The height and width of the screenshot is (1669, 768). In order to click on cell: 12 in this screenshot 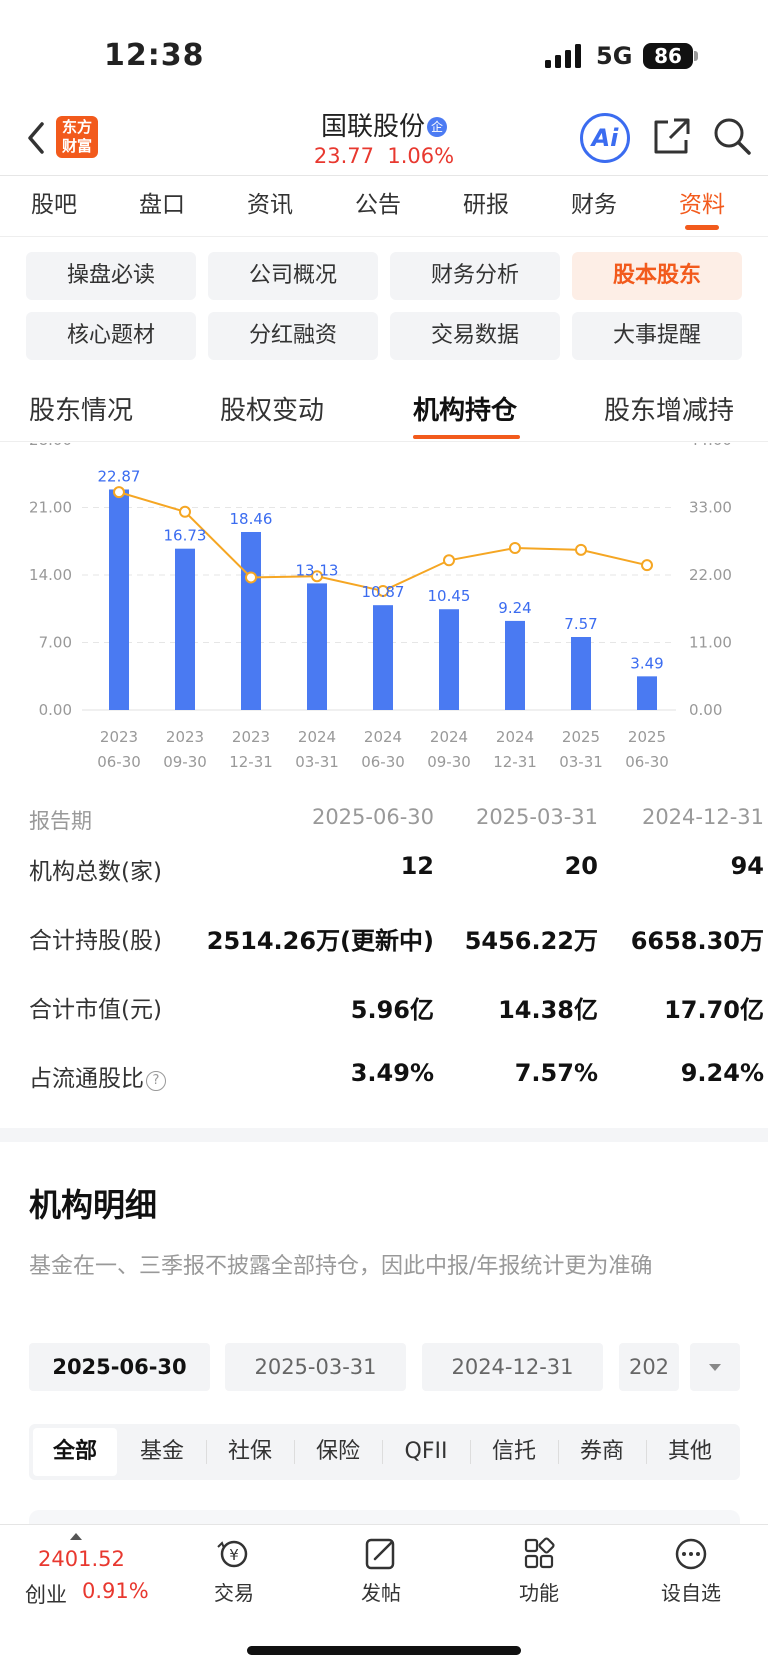, I will do `click(417, 866)`.